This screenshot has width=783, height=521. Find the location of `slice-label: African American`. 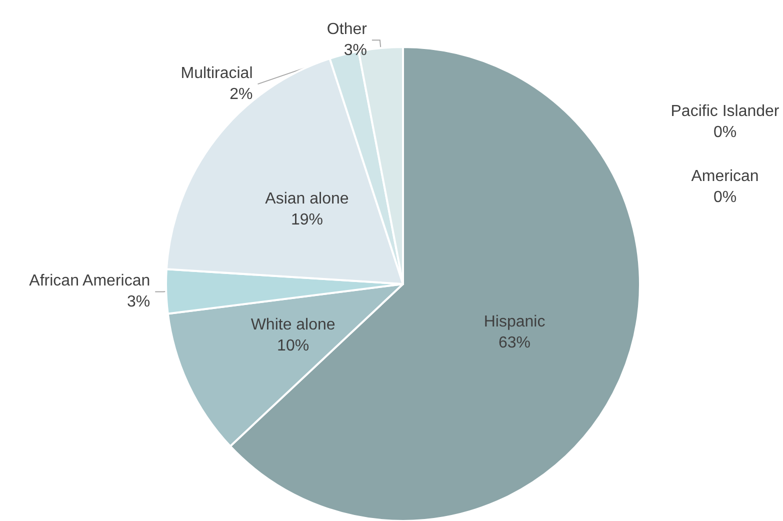

slice-label: African American is located at coordinates (89, 281).